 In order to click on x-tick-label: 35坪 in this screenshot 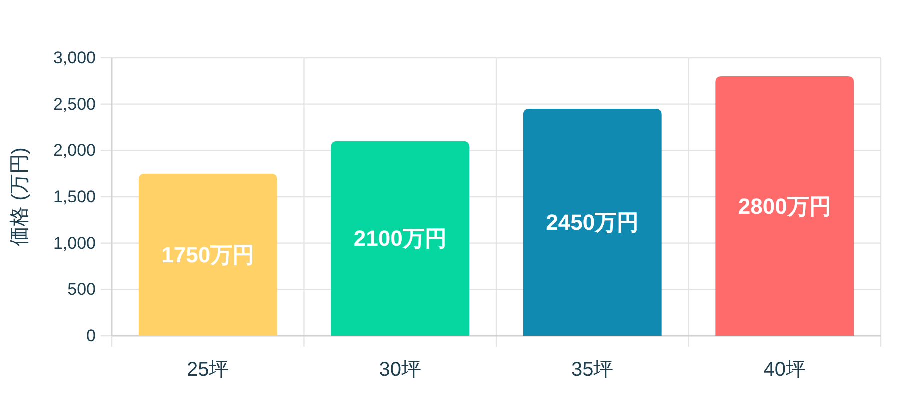, I will do `click(593, 370)`.